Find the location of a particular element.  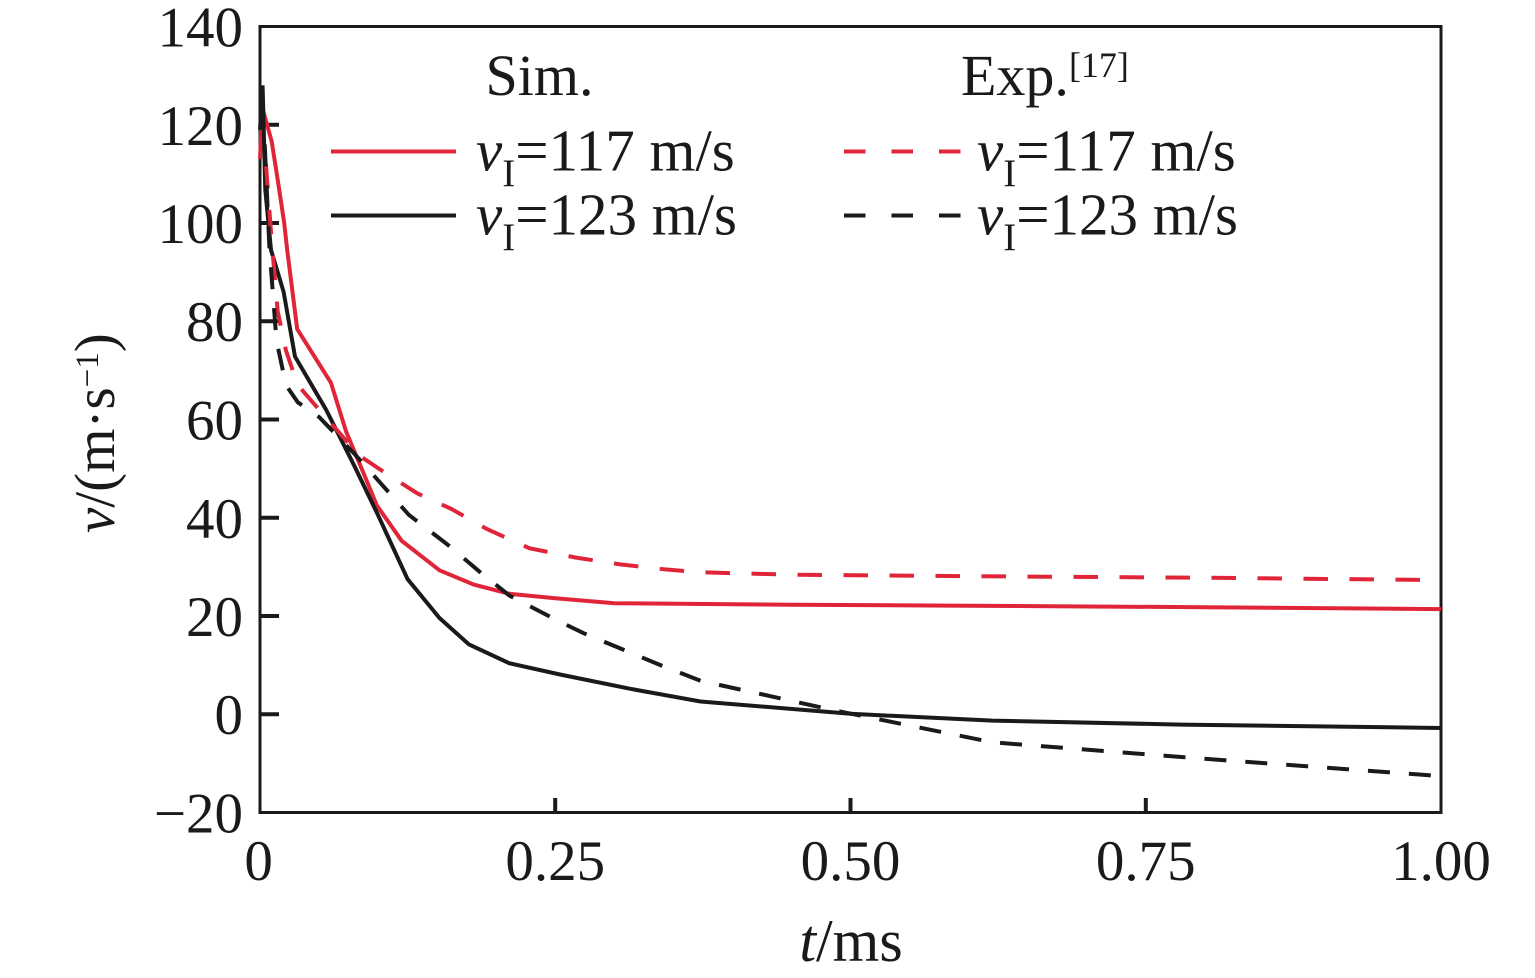

svg-text: 0.25 is located at coordinates (555, 861).